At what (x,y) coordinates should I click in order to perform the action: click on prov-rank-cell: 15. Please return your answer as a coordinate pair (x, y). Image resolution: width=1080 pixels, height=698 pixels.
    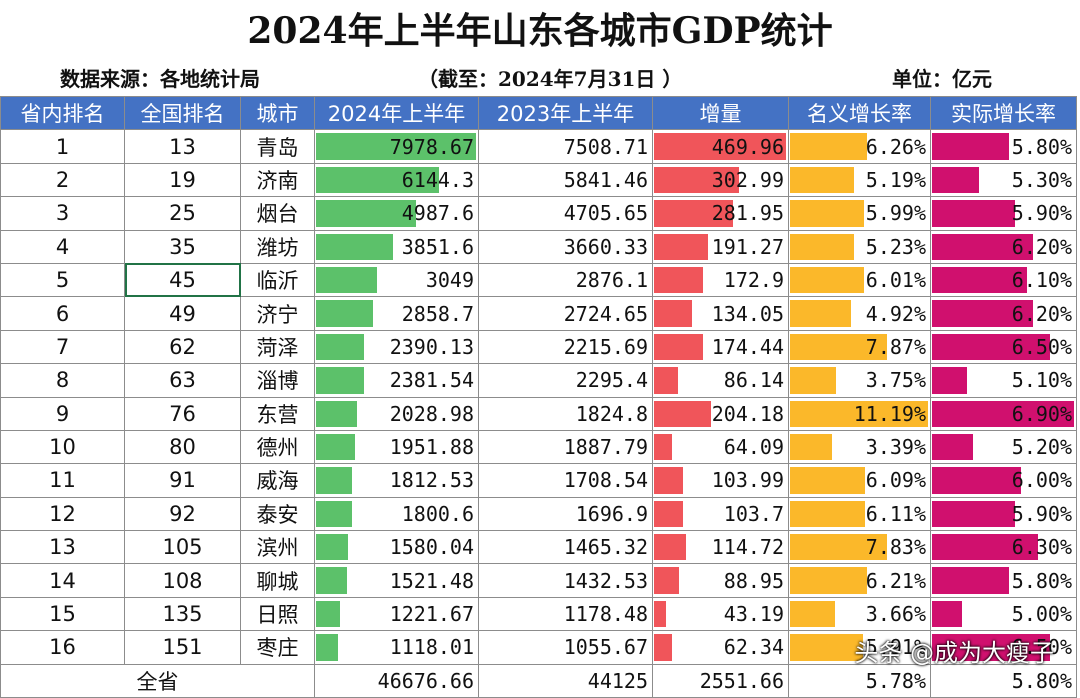
    Looking at the image, I should click on (62, 614).